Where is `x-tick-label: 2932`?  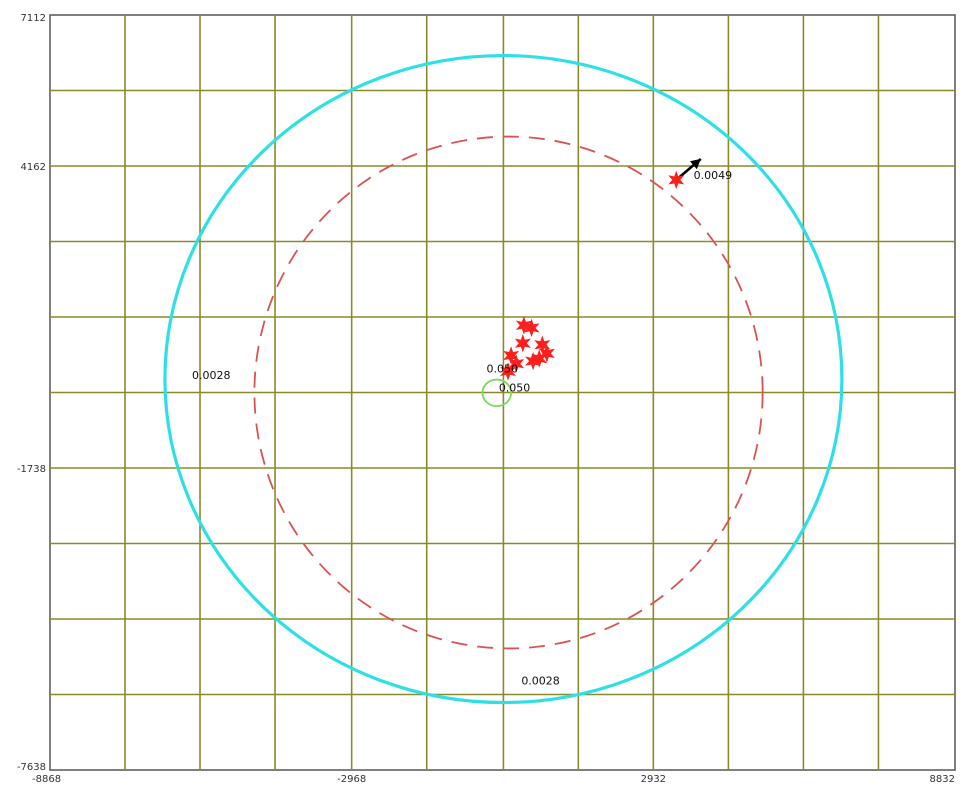
x-tick-label: 2932 is located at coordinates (653, 779).